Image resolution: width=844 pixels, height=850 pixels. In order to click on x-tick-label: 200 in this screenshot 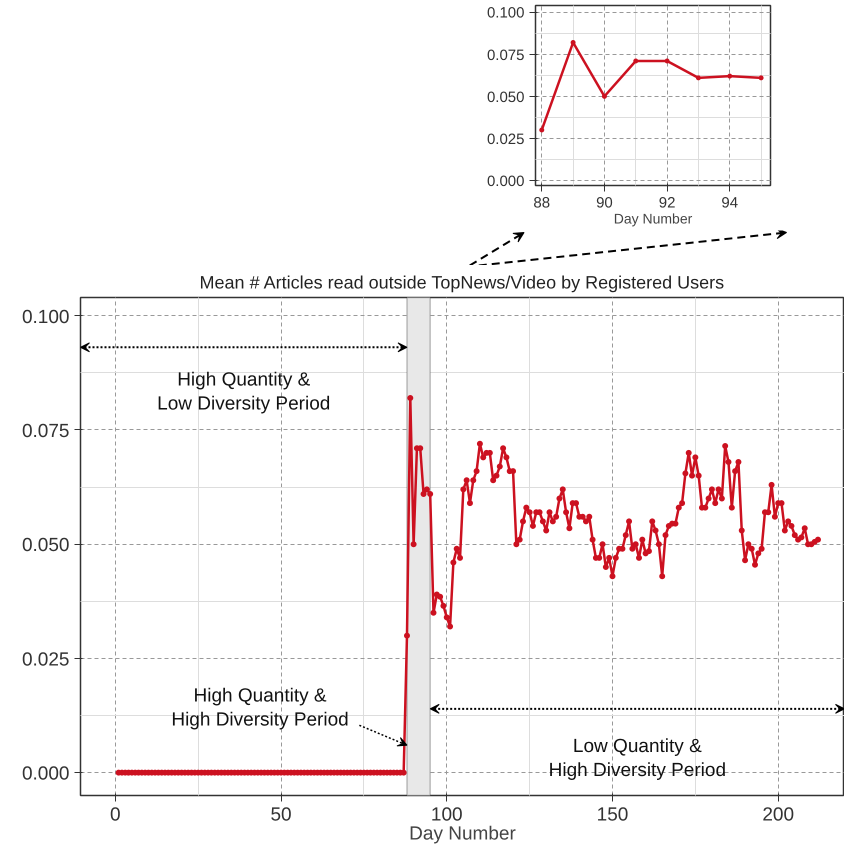, I will do `click(778, 815)`.